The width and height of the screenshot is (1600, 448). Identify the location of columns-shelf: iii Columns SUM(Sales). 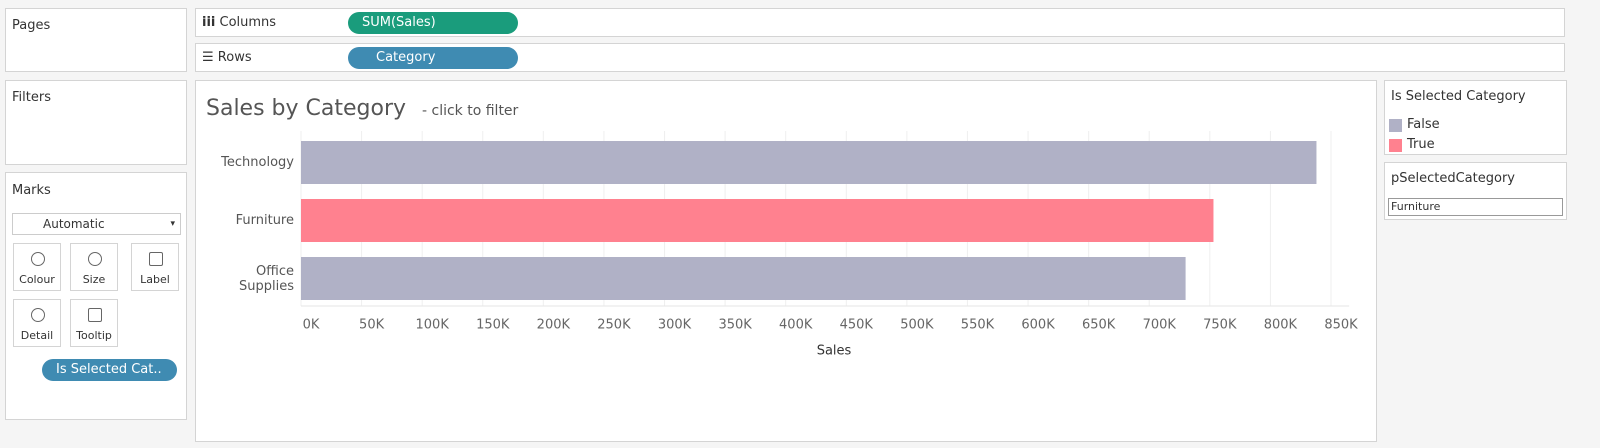
(880, 22).